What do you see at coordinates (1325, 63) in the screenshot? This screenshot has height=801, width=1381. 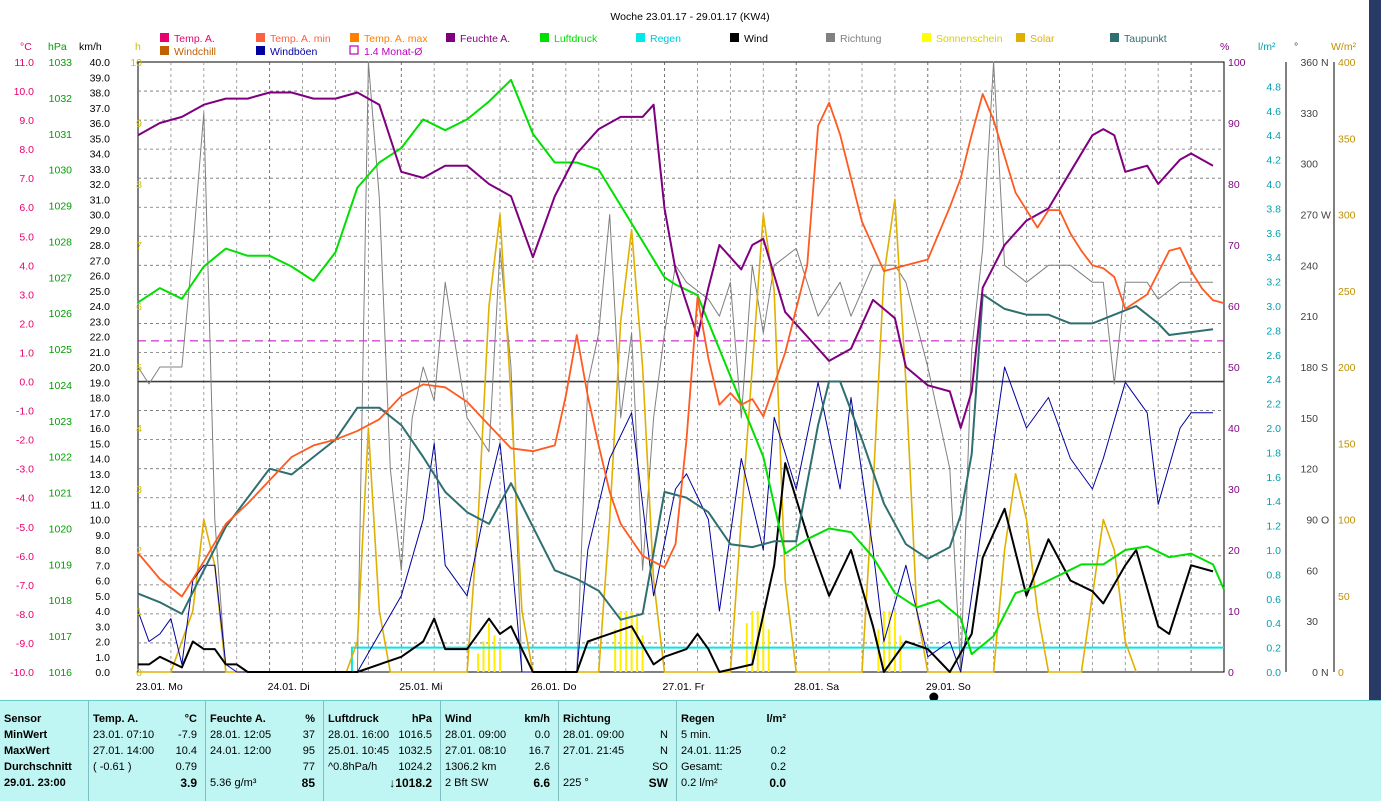 I see `direction-letter: N` at bounding box center [1325, 63].